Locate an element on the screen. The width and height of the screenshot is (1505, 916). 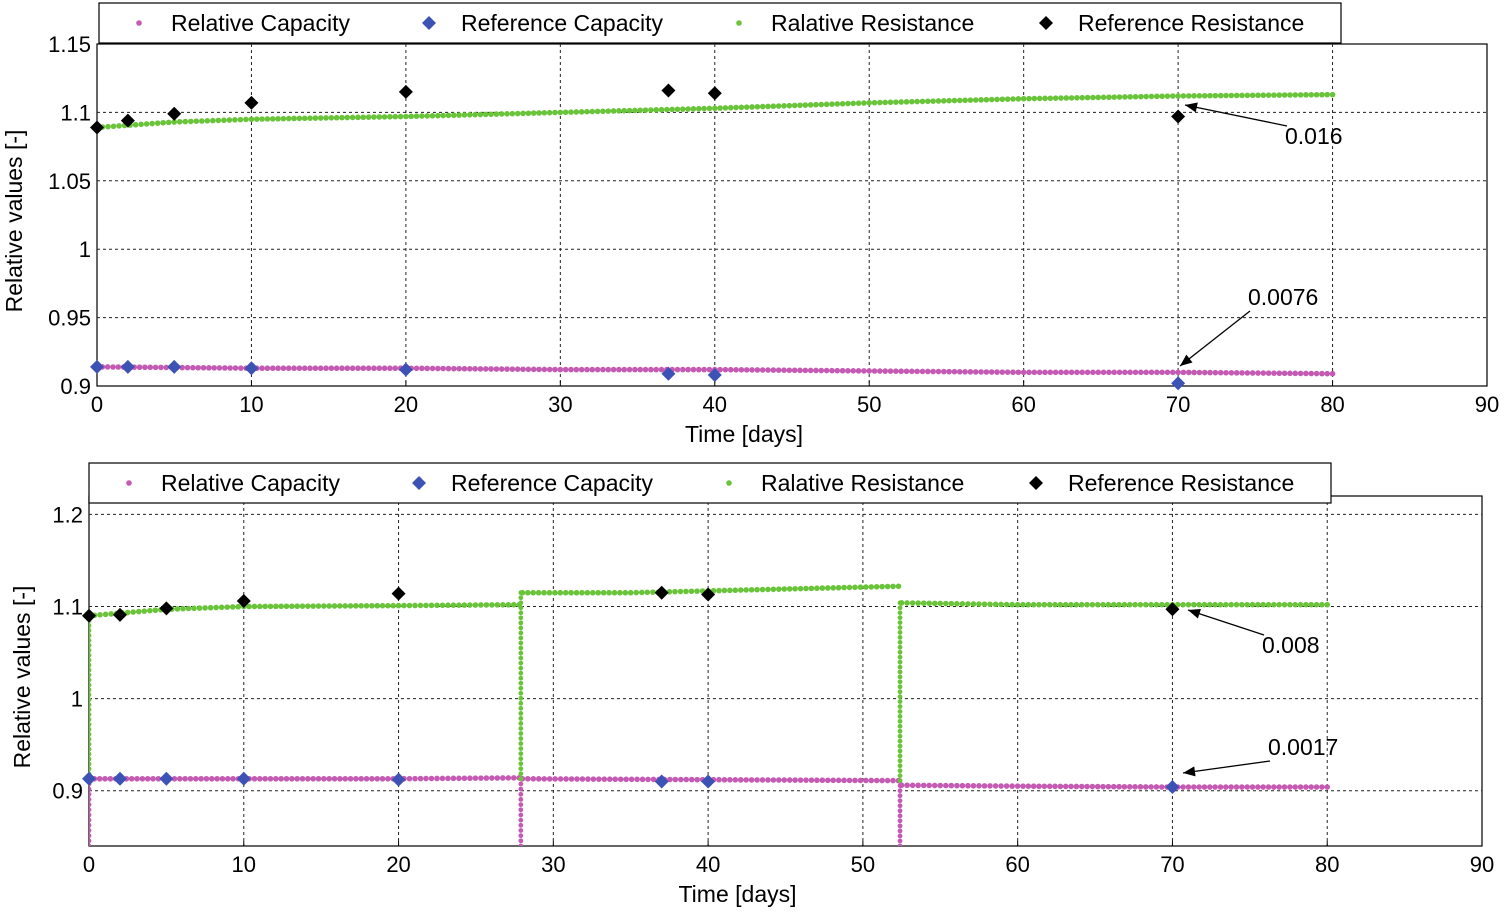
annotation-arrowhead is located at coordinates (1191, 107).